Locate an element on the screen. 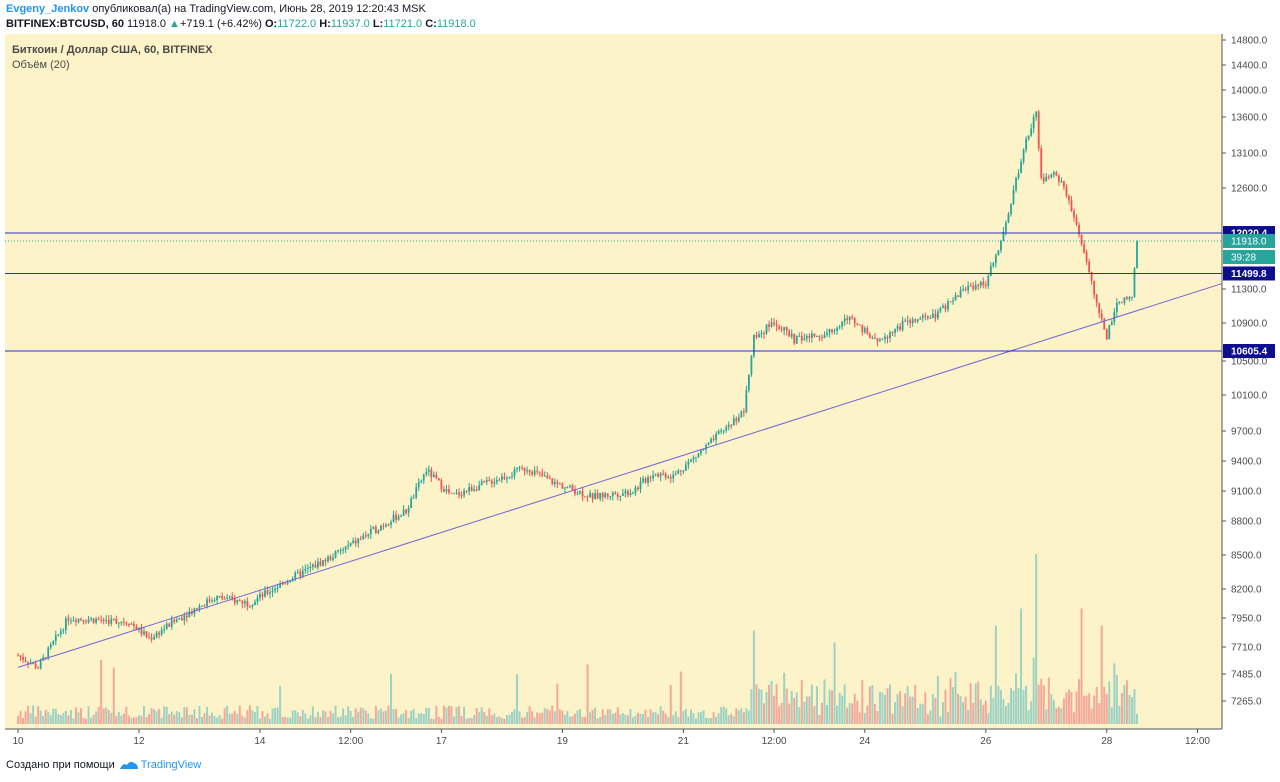  y-tick-label: 7265.0 is located at coordinates (1246, 702).